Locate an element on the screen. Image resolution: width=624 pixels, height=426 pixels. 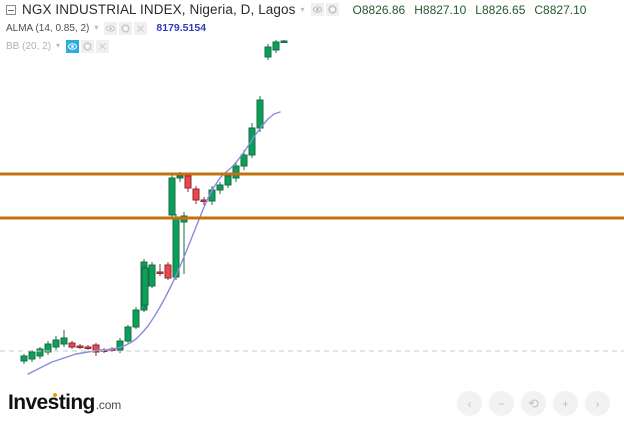
investing-logo: Investing .com is located at coordinates (64, 403).